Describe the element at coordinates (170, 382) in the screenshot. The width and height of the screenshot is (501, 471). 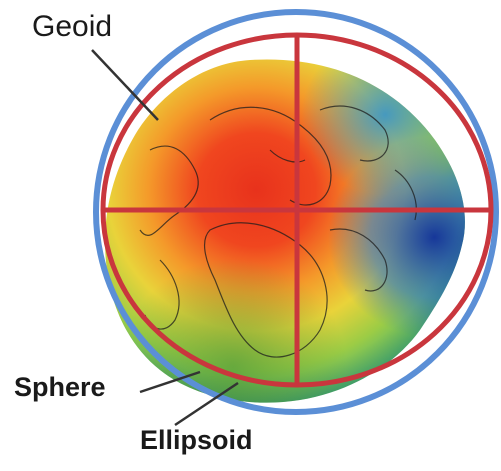
I see `sphere-leader-line` at that location.